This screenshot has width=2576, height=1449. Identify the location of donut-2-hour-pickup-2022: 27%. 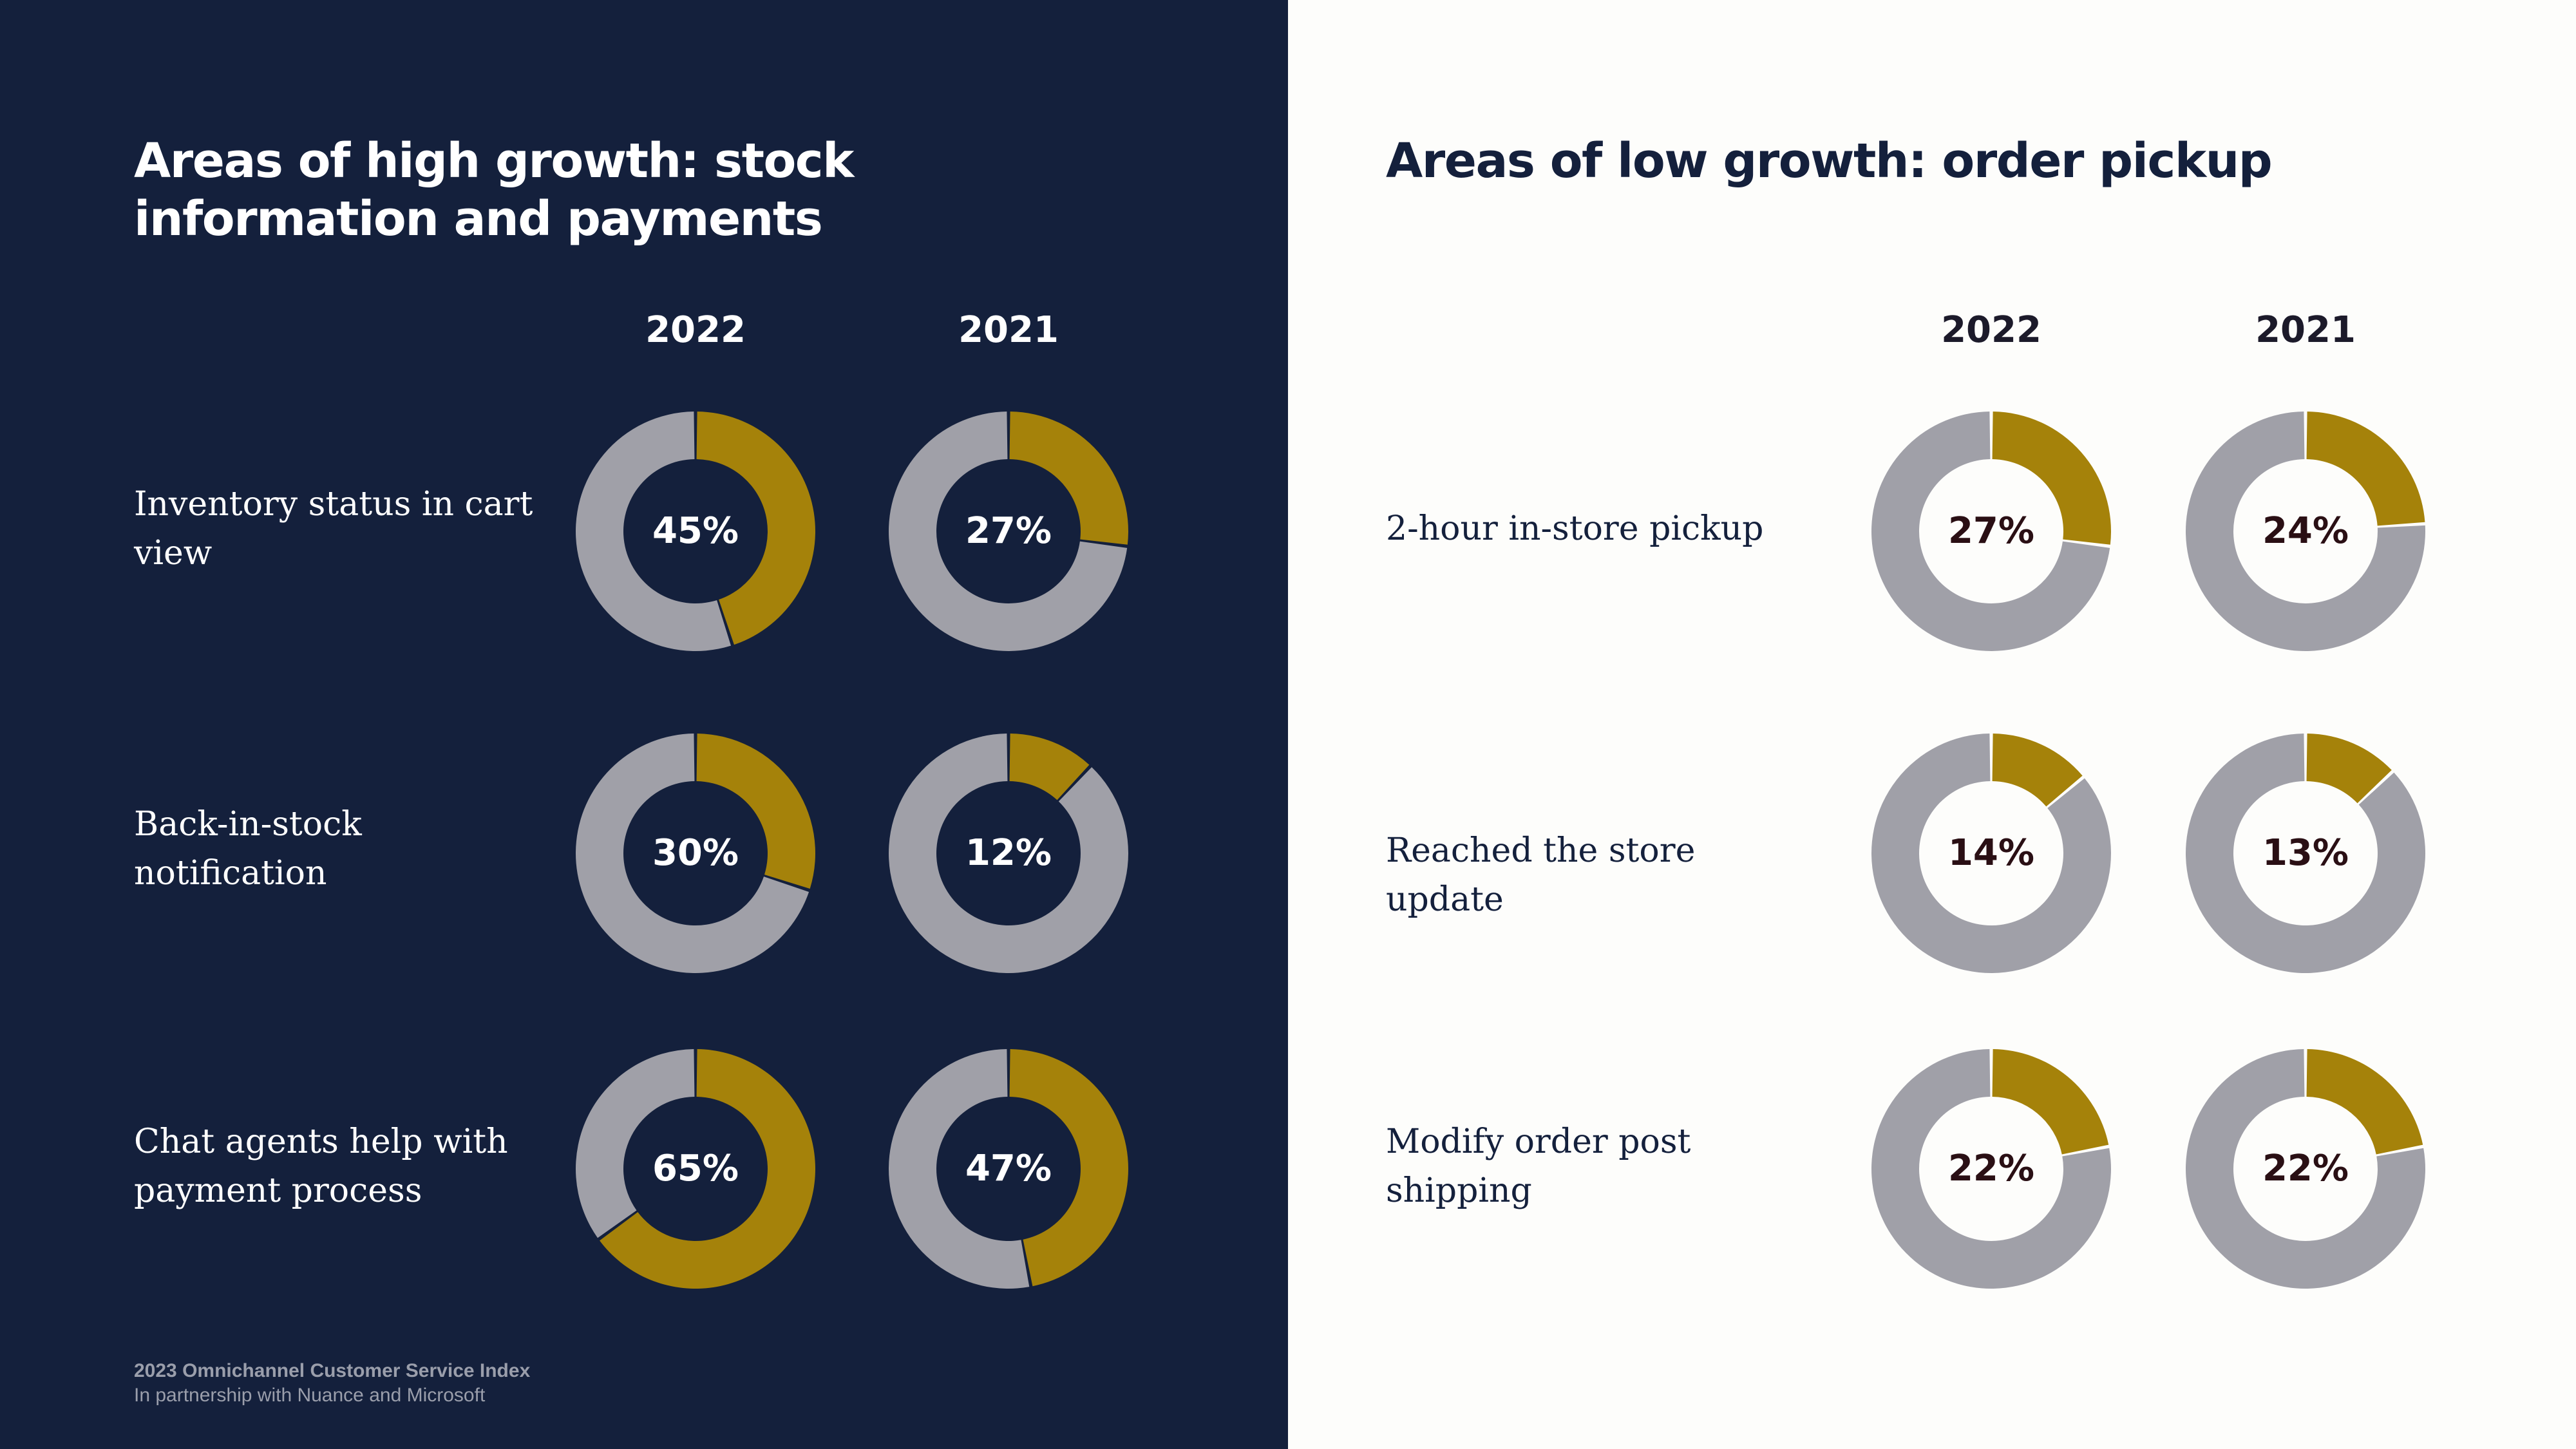
(1991, 531).